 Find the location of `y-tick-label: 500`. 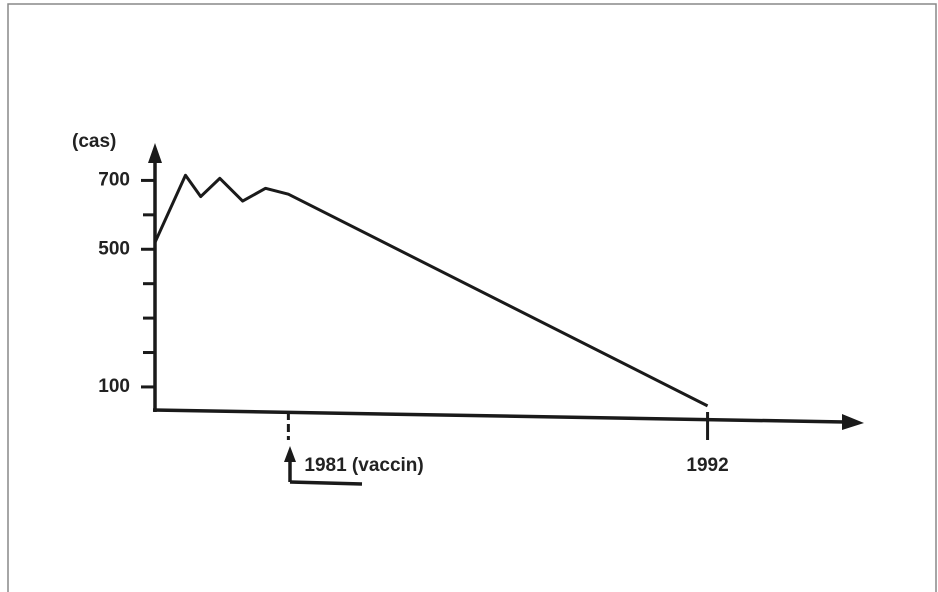

y-tick-label: 500 is located at coordinates (114, 248).